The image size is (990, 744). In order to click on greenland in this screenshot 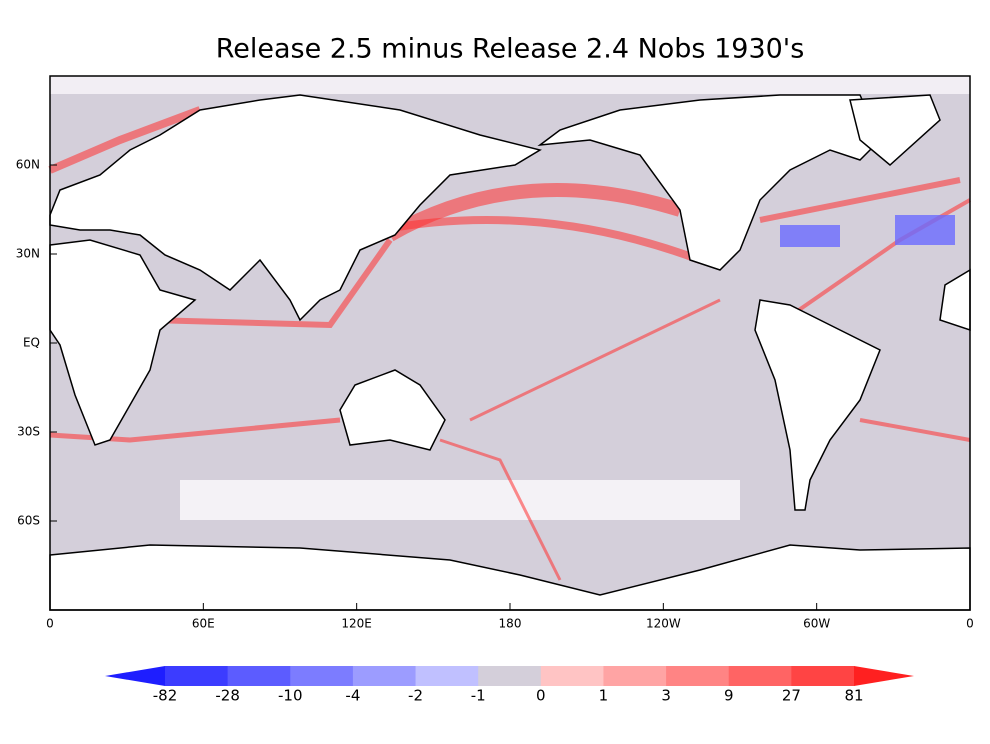, I will do `click(895, 130)`.